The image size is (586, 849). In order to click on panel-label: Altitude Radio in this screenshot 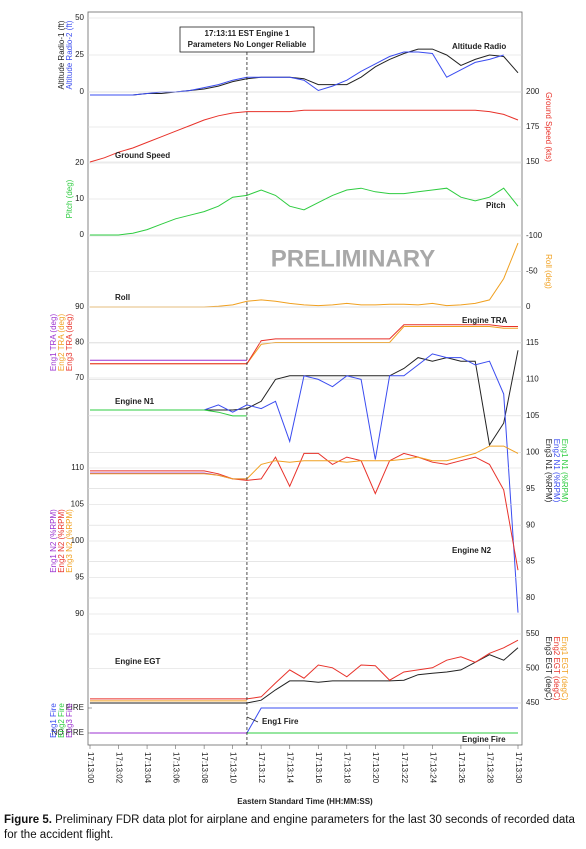, I will do `click(479, 46)`.